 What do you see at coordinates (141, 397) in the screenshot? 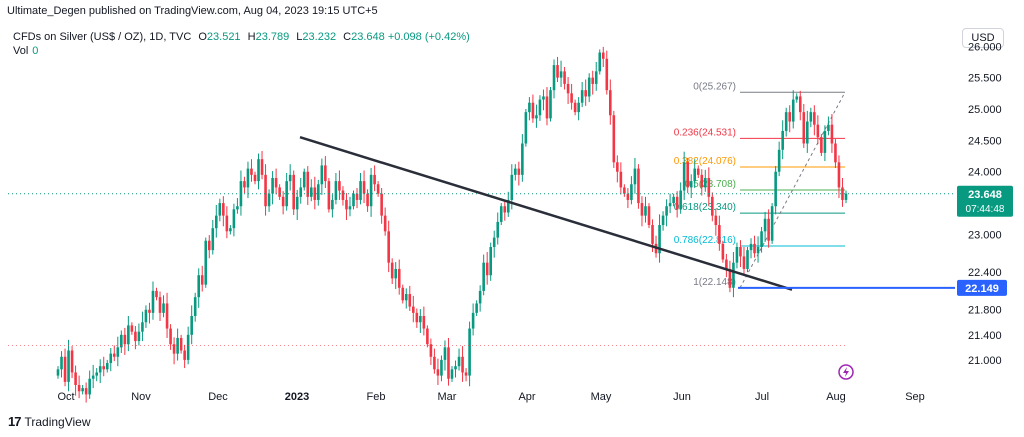
I see `time-tick-label: Nov` at bounding box center [141, 397].